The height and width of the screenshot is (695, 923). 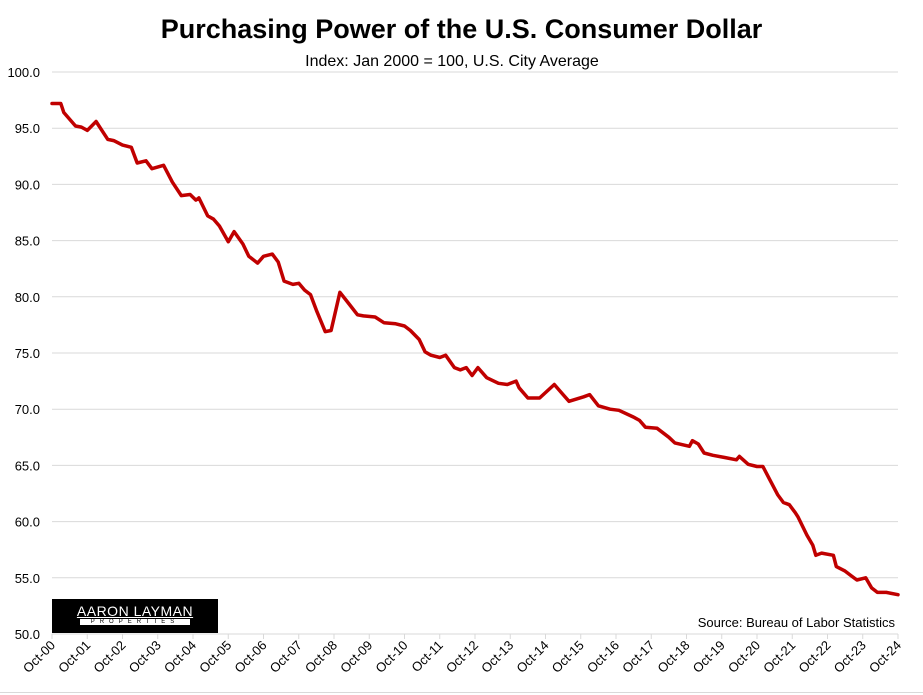 I want to click on x-tick-label: Oct-04, so click(x=180, y=657).